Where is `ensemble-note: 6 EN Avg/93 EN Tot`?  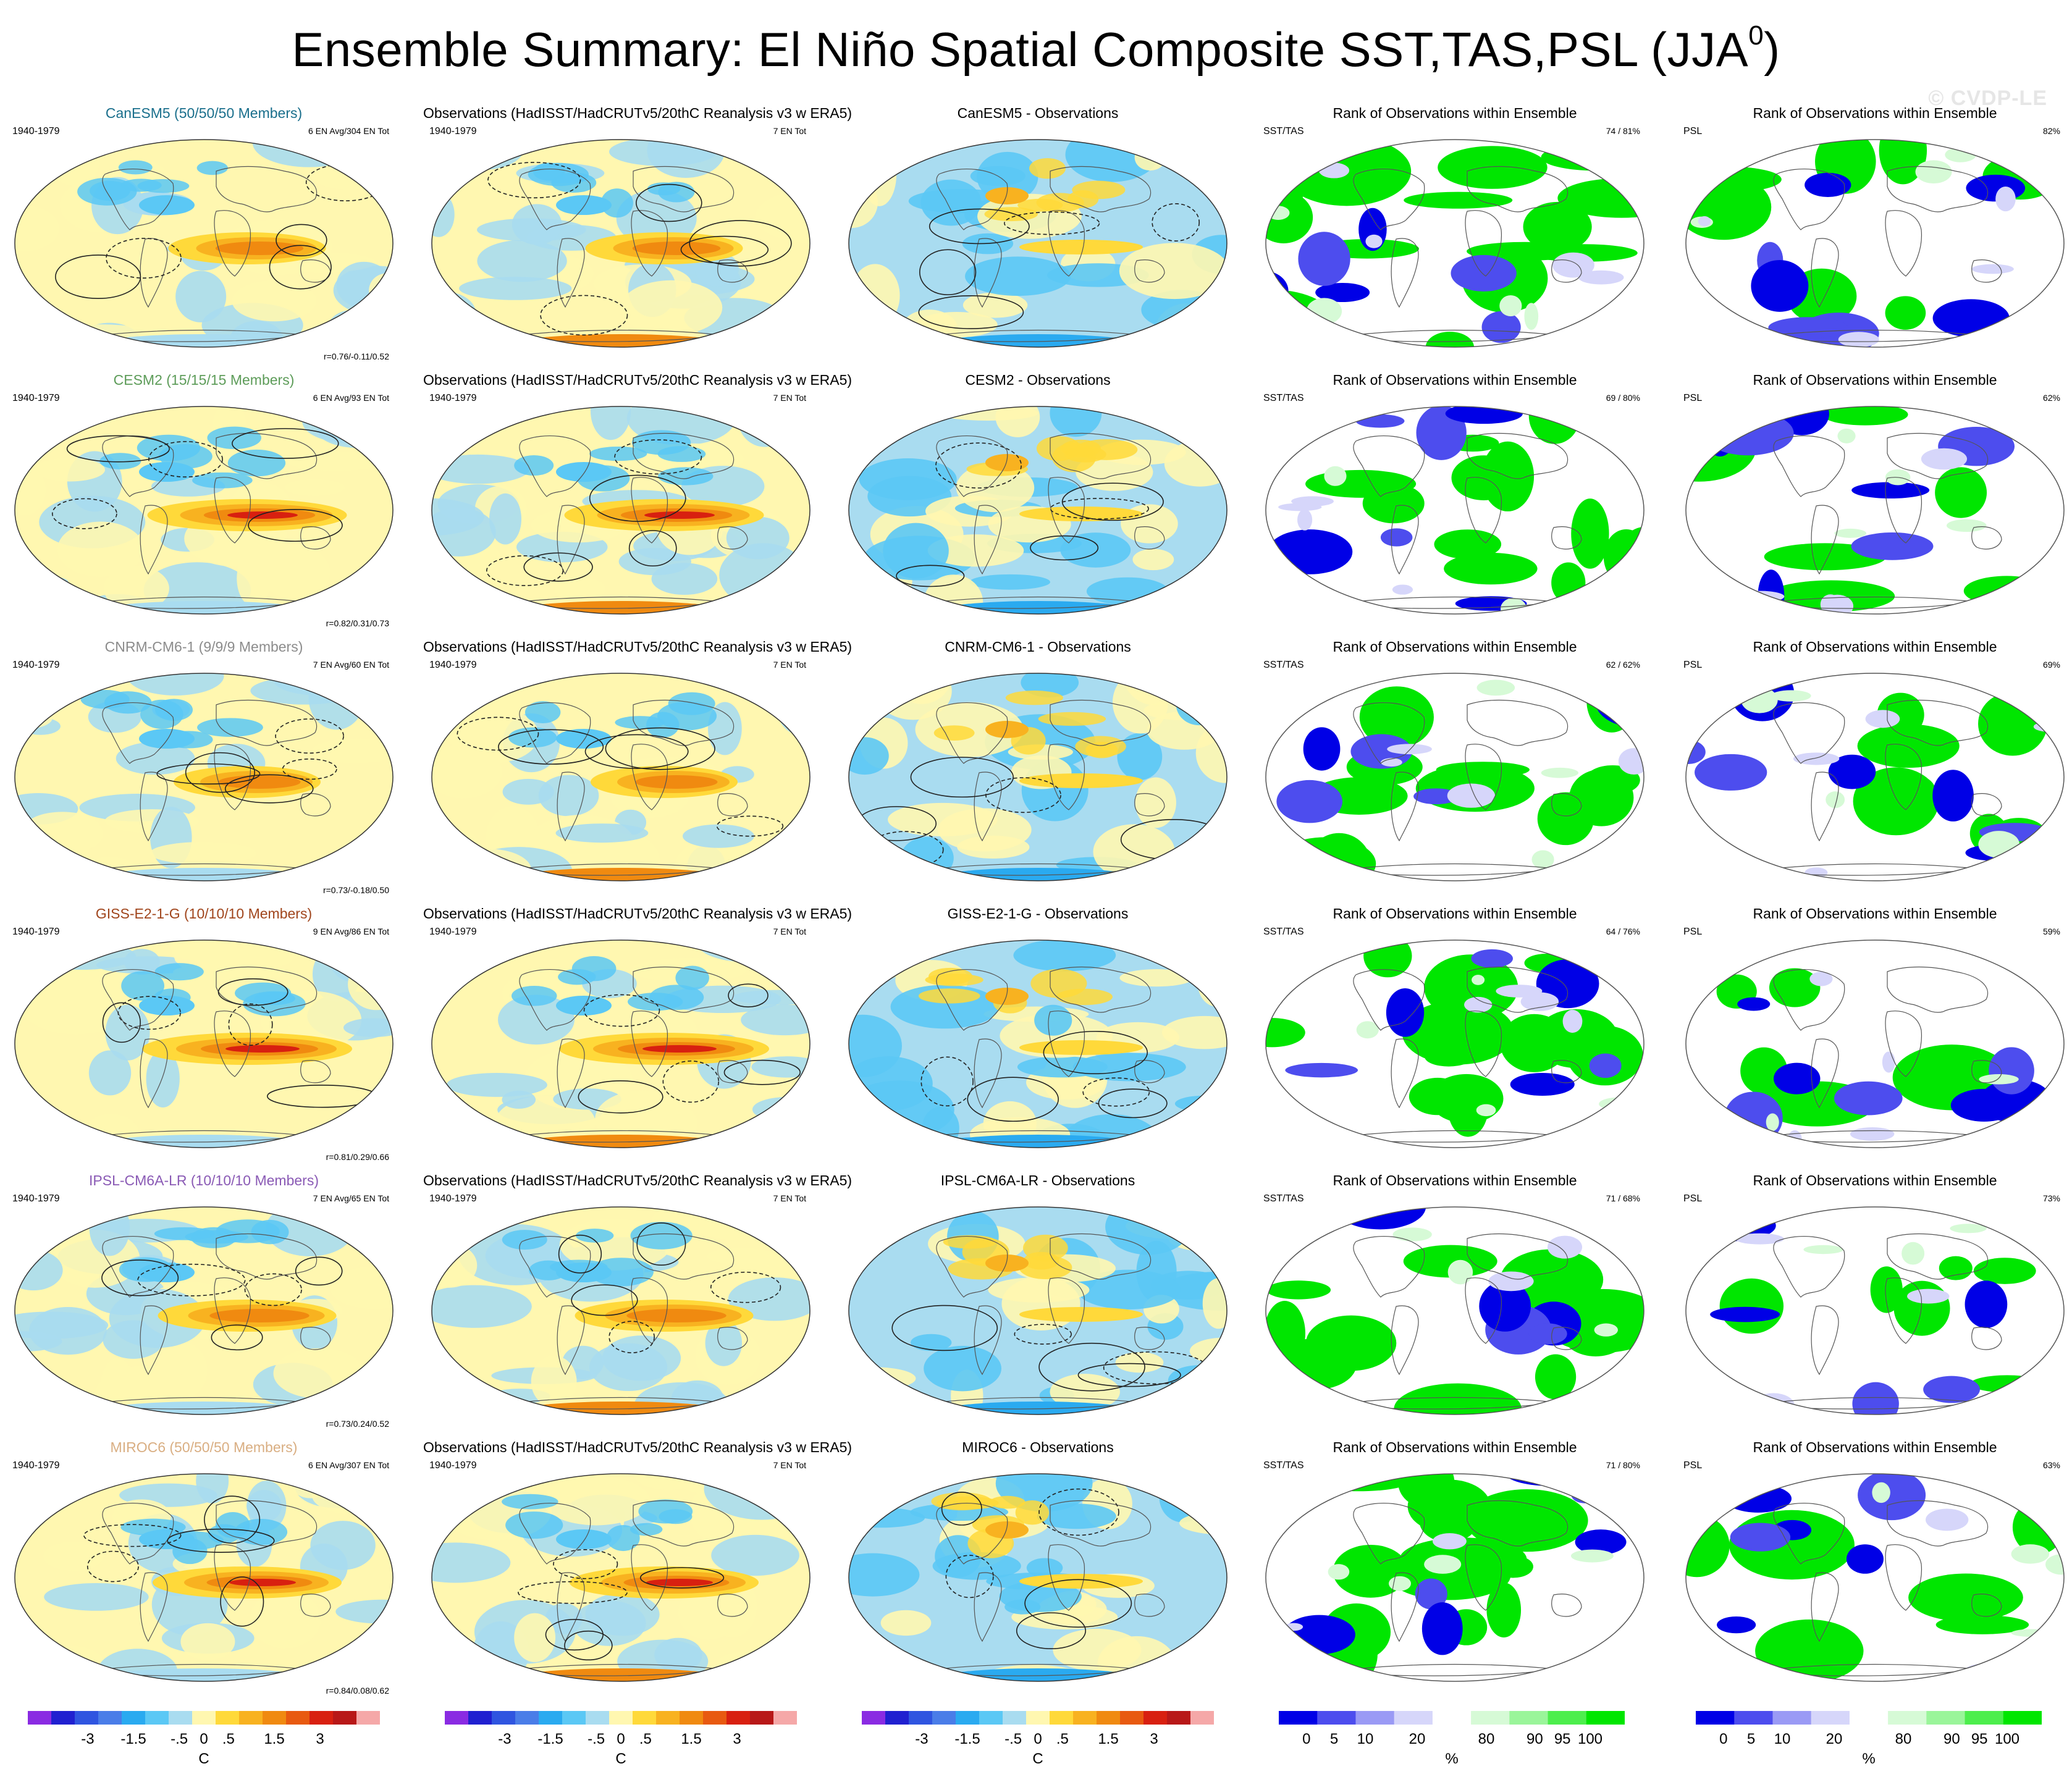
ensemble-note: 6 EN Avg/93 EN Tot is located at coordinates (351, 398).